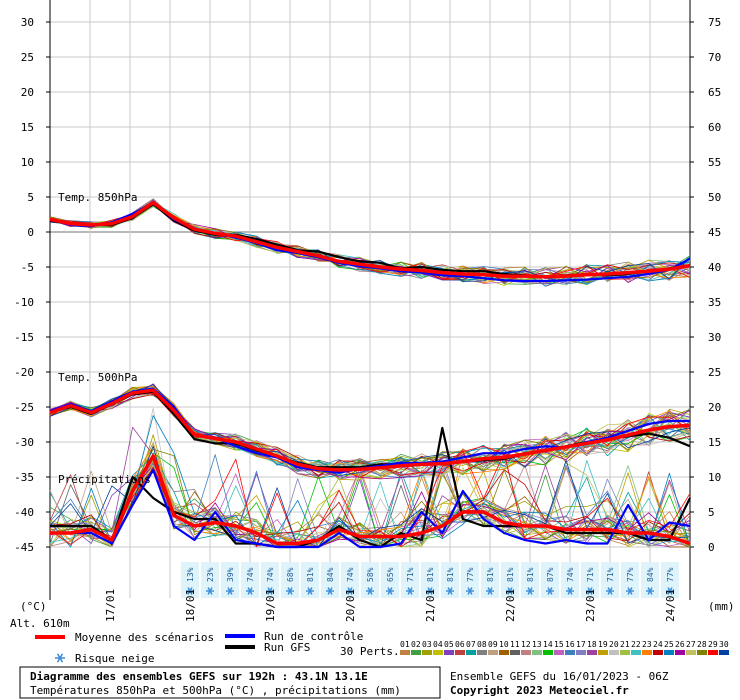 The image size is (740, 700). What do you see at coordinates (711, 512) in the screenshot?
I see `right-tick-label: 5` at bounding box center [711, 512].